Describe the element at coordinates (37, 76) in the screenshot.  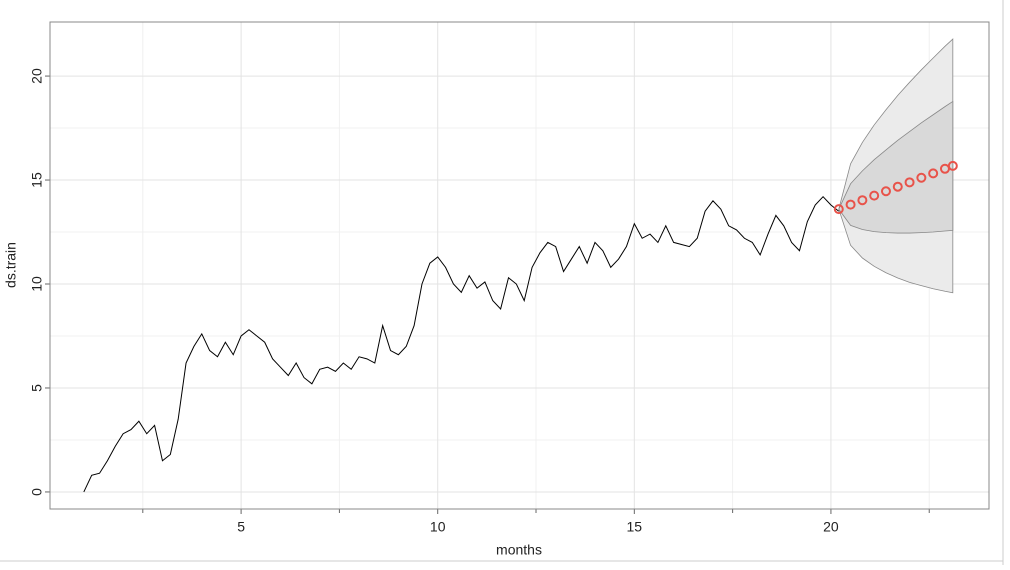
I see `y-tick-label: 20` at that location.